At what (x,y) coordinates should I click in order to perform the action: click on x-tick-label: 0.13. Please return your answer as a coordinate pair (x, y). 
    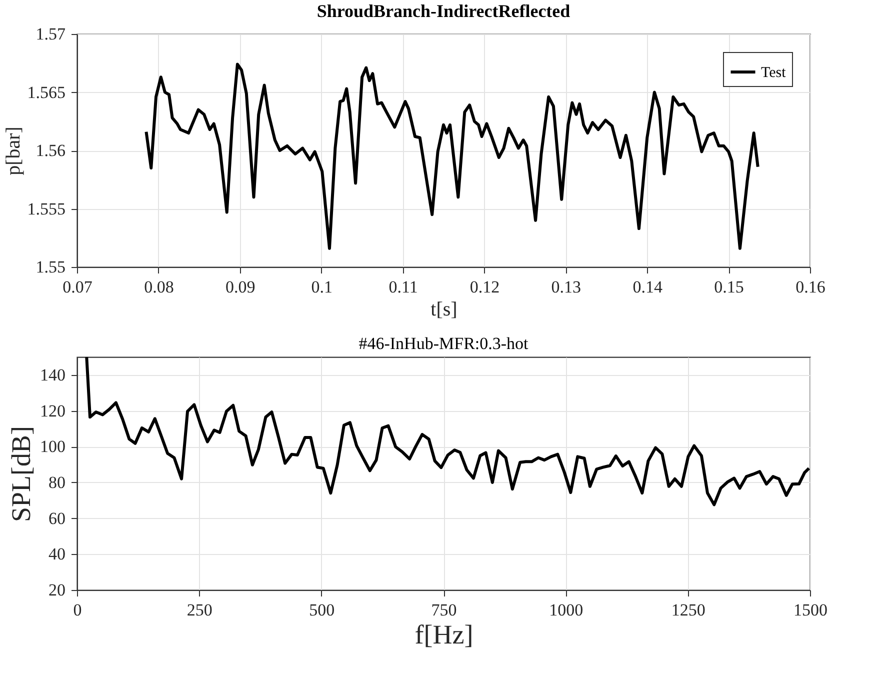
    Looking at the image, I should click on (566, 287).